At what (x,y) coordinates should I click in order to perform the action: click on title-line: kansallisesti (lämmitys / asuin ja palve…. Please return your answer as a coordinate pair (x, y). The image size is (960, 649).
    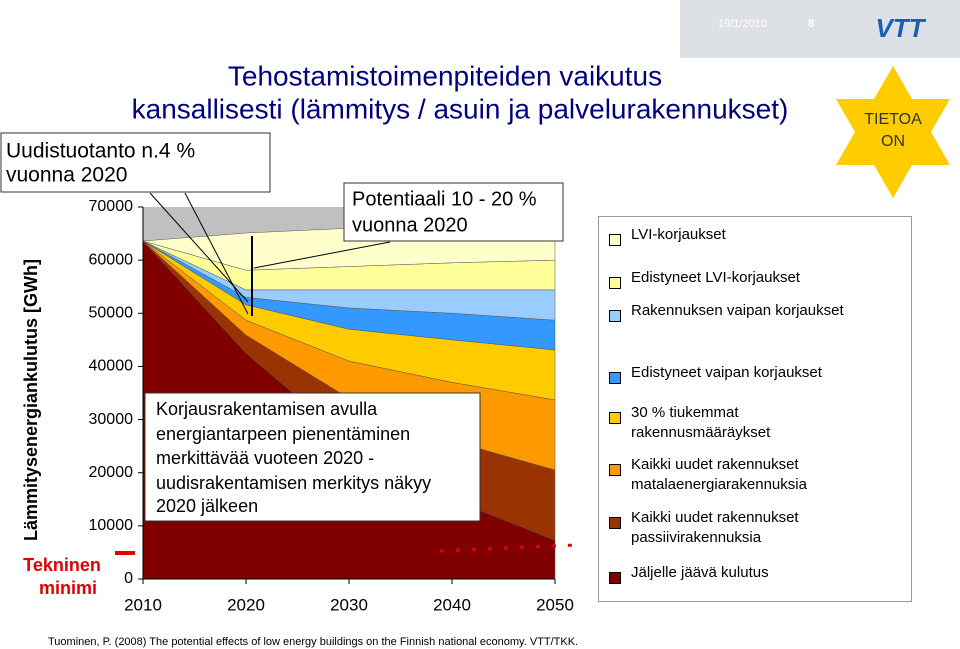
    Looking at the image, I should click on (460, 108).